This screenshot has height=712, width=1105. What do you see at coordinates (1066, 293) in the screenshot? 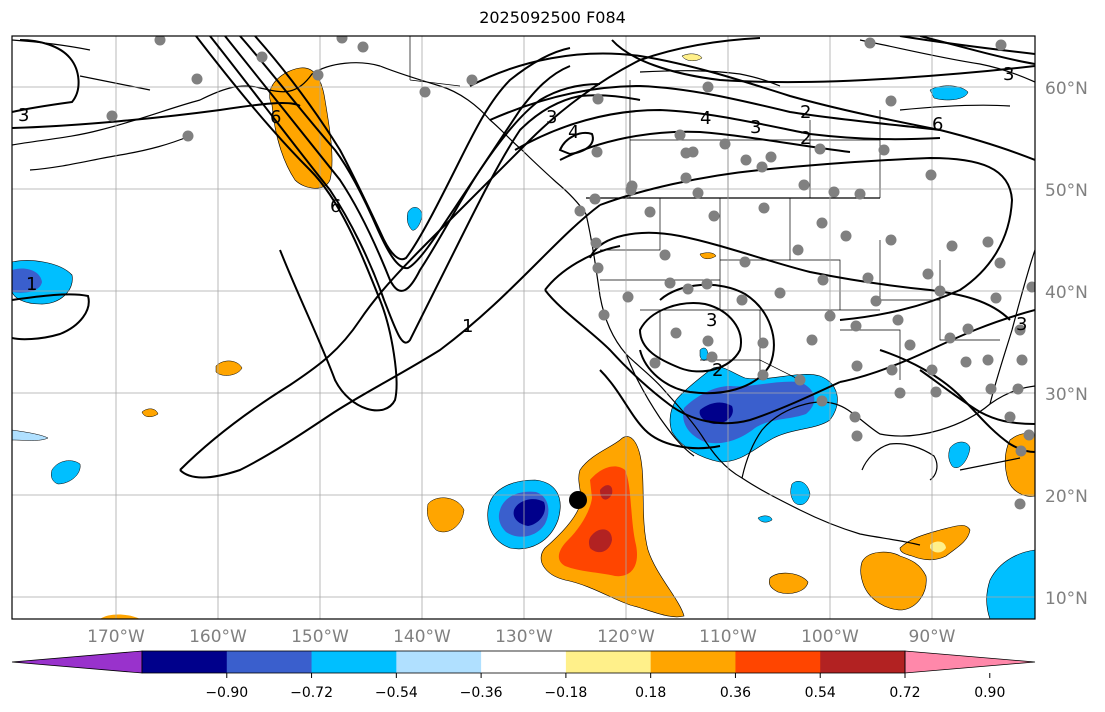
I see `latitude-label: 40°N` at bounding box center [1066, 293].